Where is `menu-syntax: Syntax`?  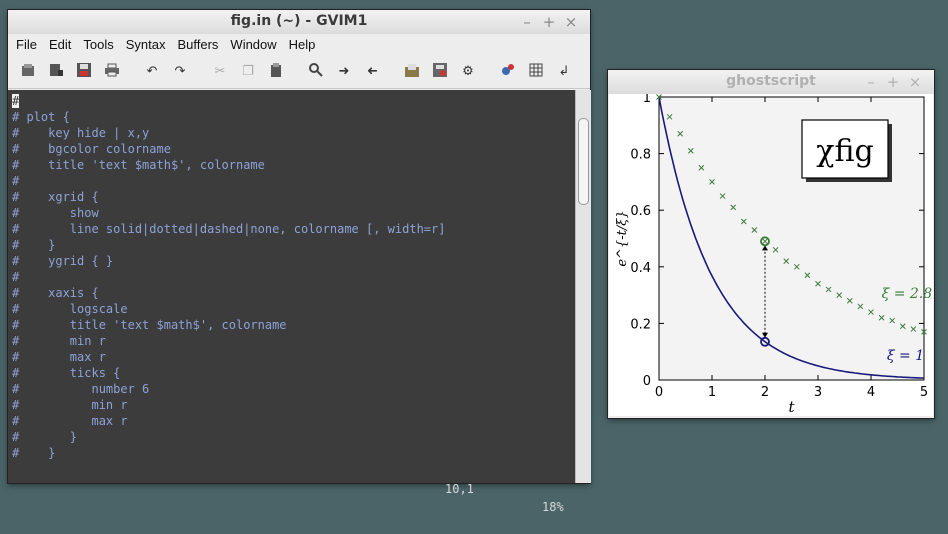 menu-syntax: Syntax is located at coordinates (145, 44).